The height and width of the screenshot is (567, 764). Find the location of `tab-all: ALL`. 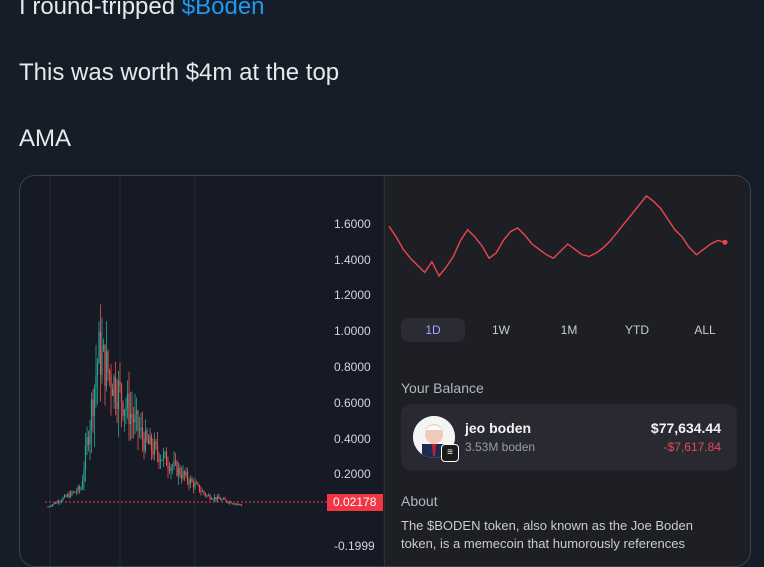

tab-all: ALL is located at coordinates (705, 330).